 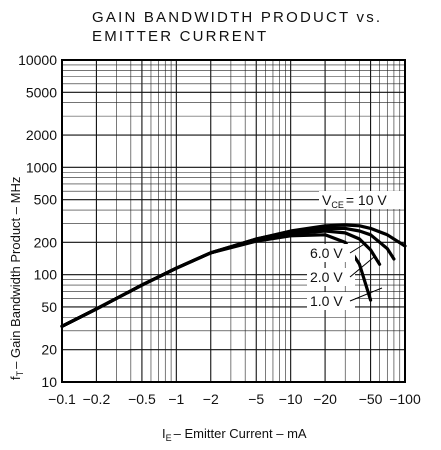 I want to click on chart-title-line1: GAIN BANDWIDTH PRODUCT vs., so click(x=237, y=17).